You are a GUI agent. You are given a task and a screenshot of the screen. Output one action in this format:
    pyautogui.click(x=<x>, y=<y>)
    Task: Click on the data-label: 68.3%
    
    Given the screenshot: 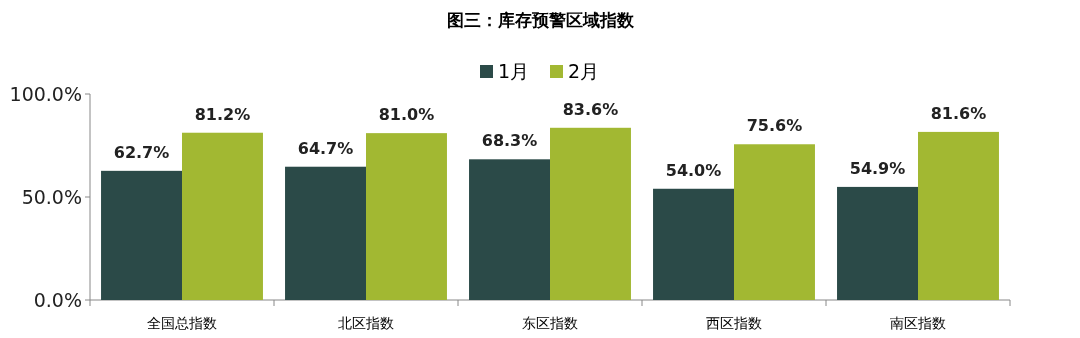 What is the action you would take?
    pyautogui.click(x=509, y=141)
    